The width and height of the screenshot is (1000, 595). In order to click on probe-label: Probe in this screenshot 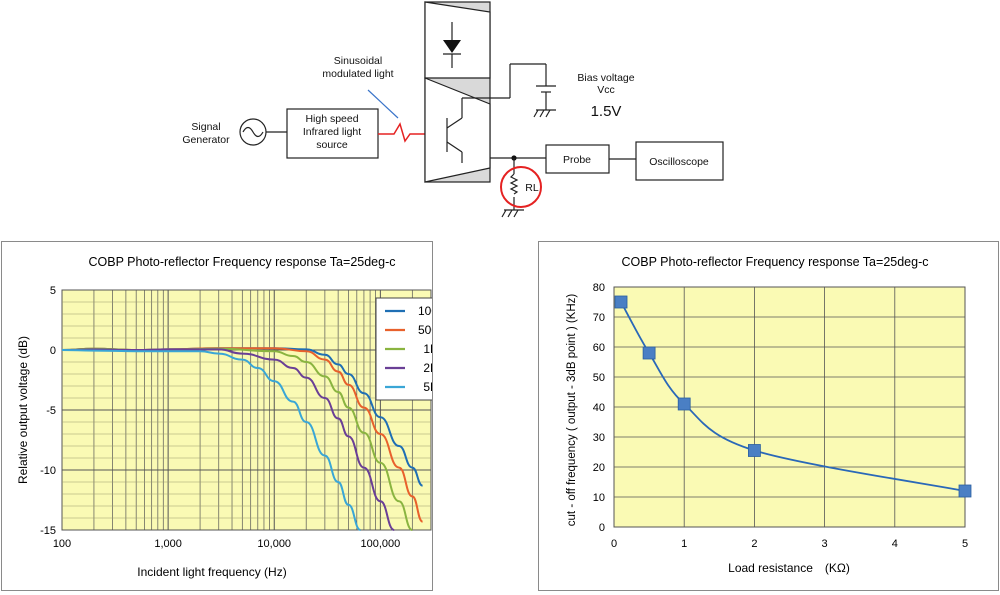, I will do `click(577, 160)`.